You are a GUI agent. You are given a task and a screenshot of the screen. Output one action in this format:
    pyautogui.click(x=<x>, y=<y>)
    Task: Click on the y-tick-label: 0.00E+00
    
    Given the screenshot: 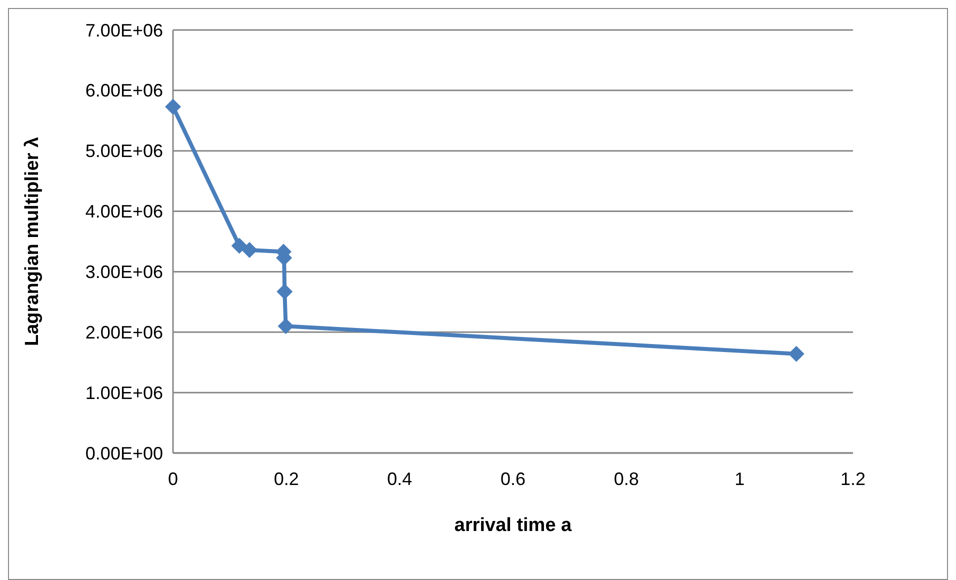 What is the action you would take?
    pyautogui.click(x=124, y=453)
    